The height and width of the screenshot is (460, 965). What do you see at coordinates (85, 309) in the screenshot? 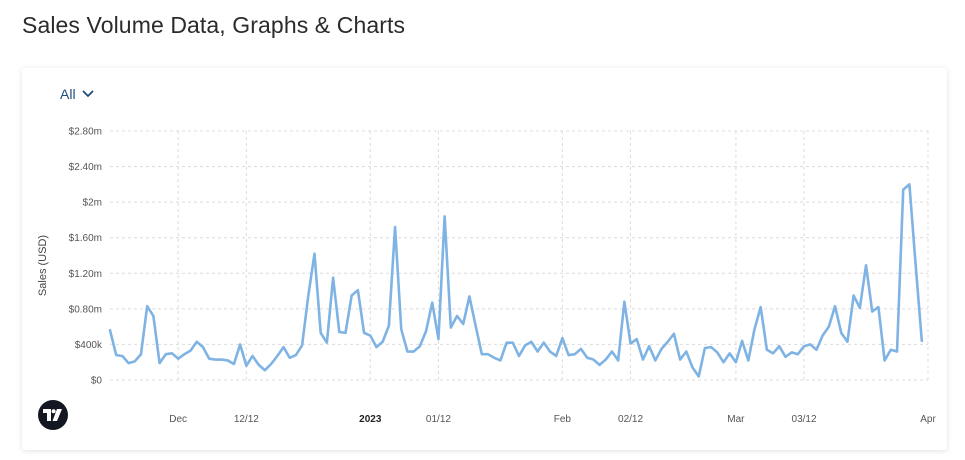
I see `y-tick-label: $0.80m` at bounding box center [85, 309].